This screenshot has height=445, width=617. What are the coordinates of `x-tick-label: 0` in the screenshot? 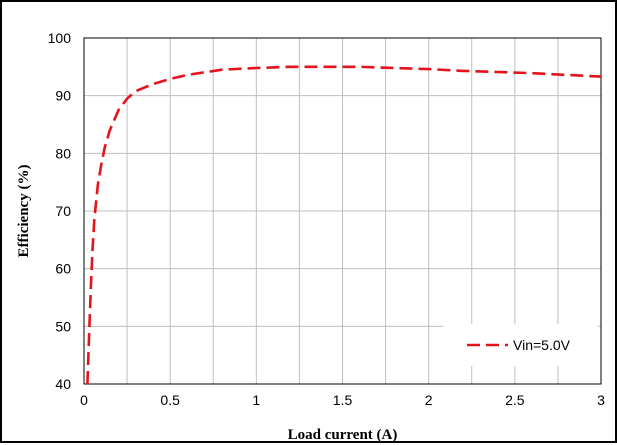 It's located at (84, 400).